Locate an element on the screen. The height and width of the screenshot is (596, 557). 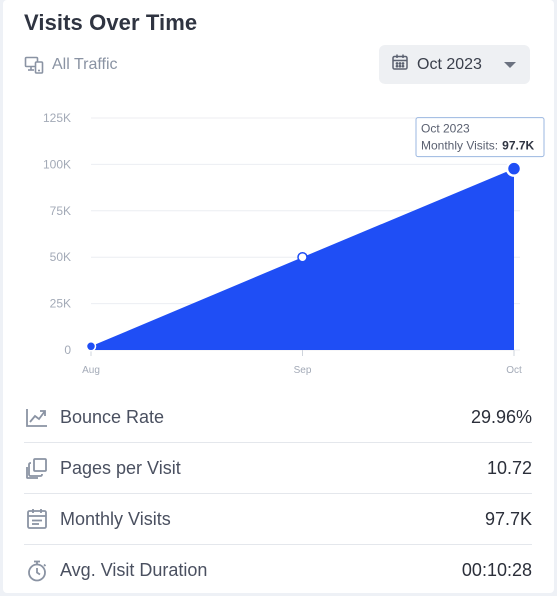
chart-tooltip: Oct 2023 Monthly Visits: 97.7K is located at coordinates (480, 137).